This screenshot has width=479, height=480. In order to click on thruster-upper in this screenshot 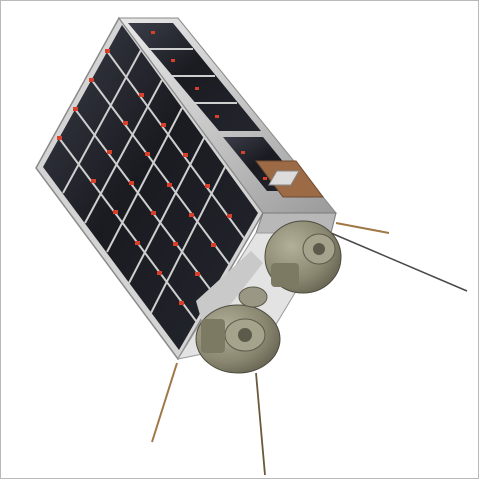, I will do `click(303, 257)`.